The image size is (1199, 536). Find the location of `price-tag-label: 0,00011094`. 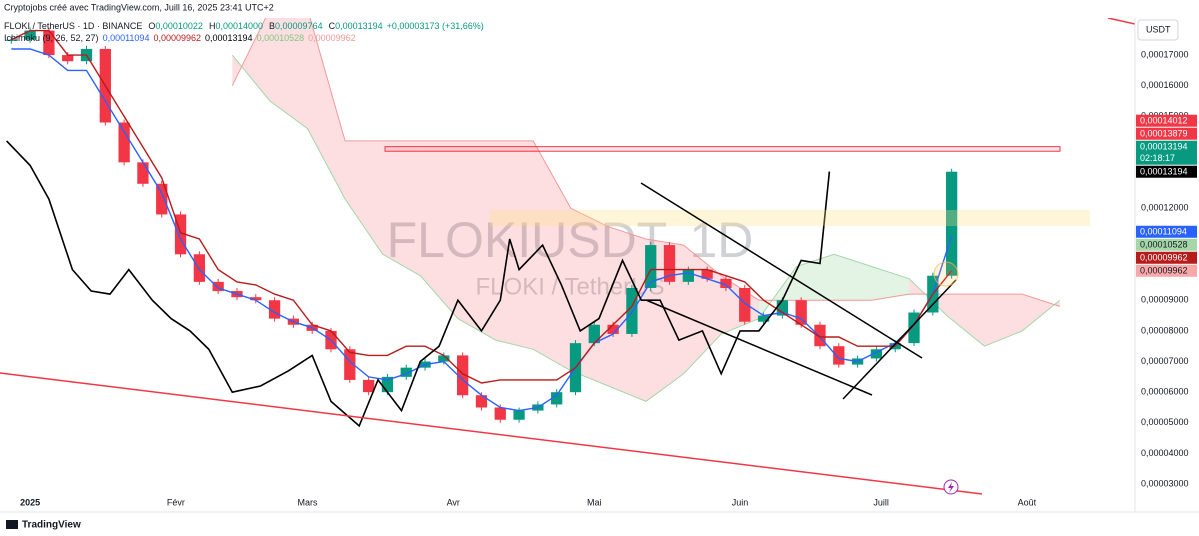

price-tag-label: 0,00011094 is located at coordinates (1163, 232).